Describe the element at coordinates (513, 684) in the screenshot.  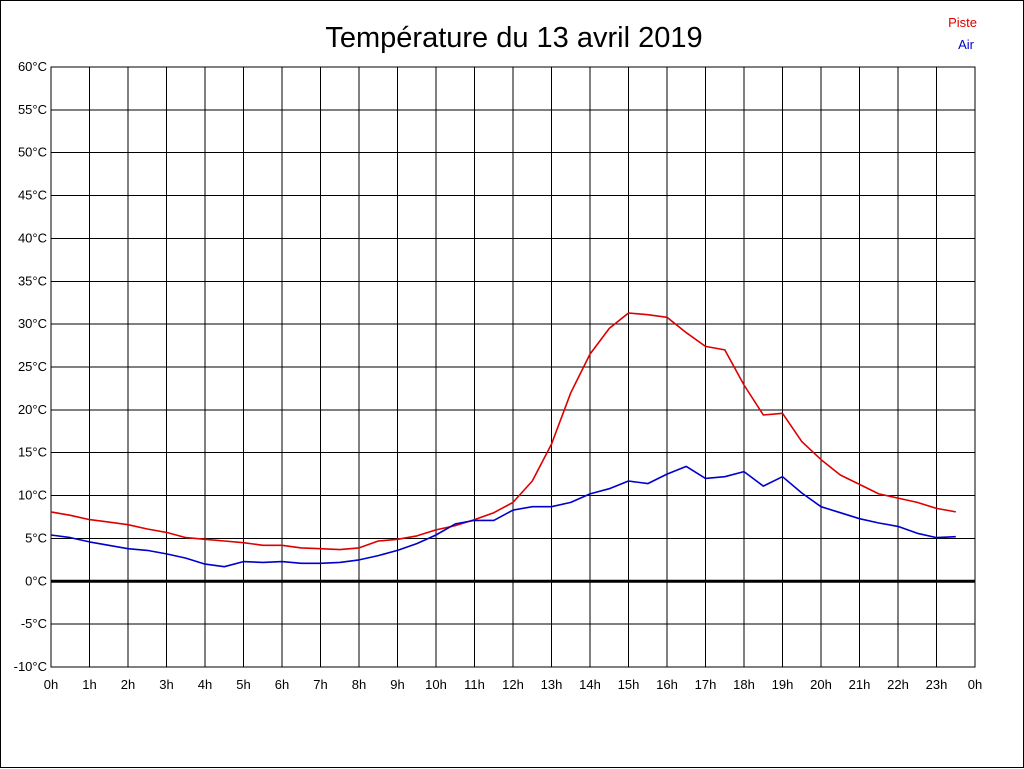
I see `x-tick-label: 12h` at that location.